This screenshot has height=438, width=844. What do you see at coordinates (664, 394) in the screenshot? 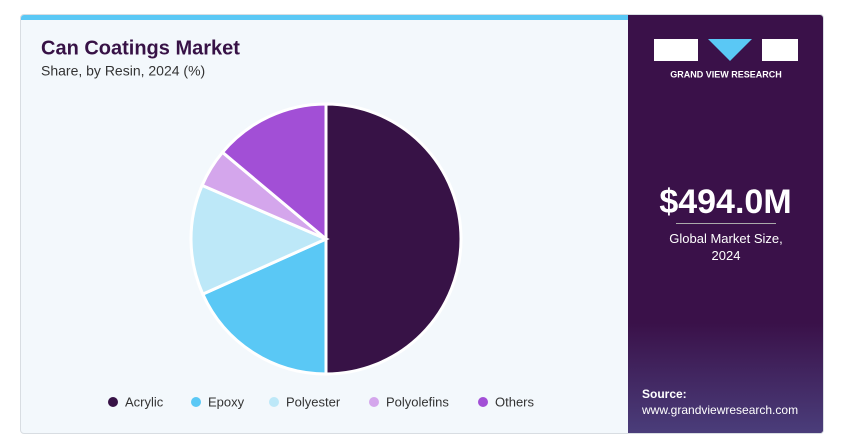
I see `source-label: Source:` at bounding box center [664, 394].